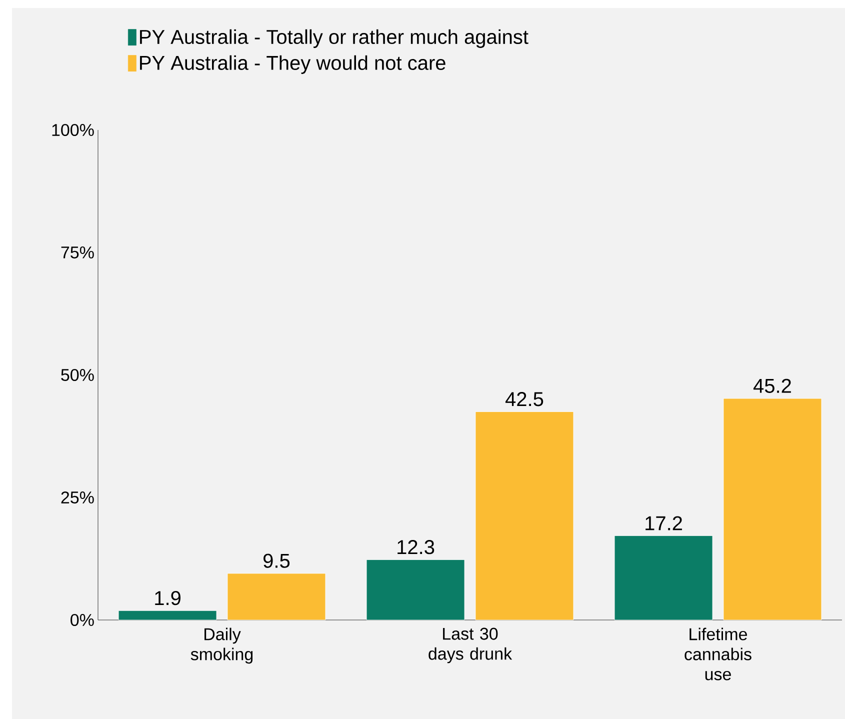 The width and height of the screenshot is (845, 719). I want to click on data-label: 12.3, so click(416, 547).